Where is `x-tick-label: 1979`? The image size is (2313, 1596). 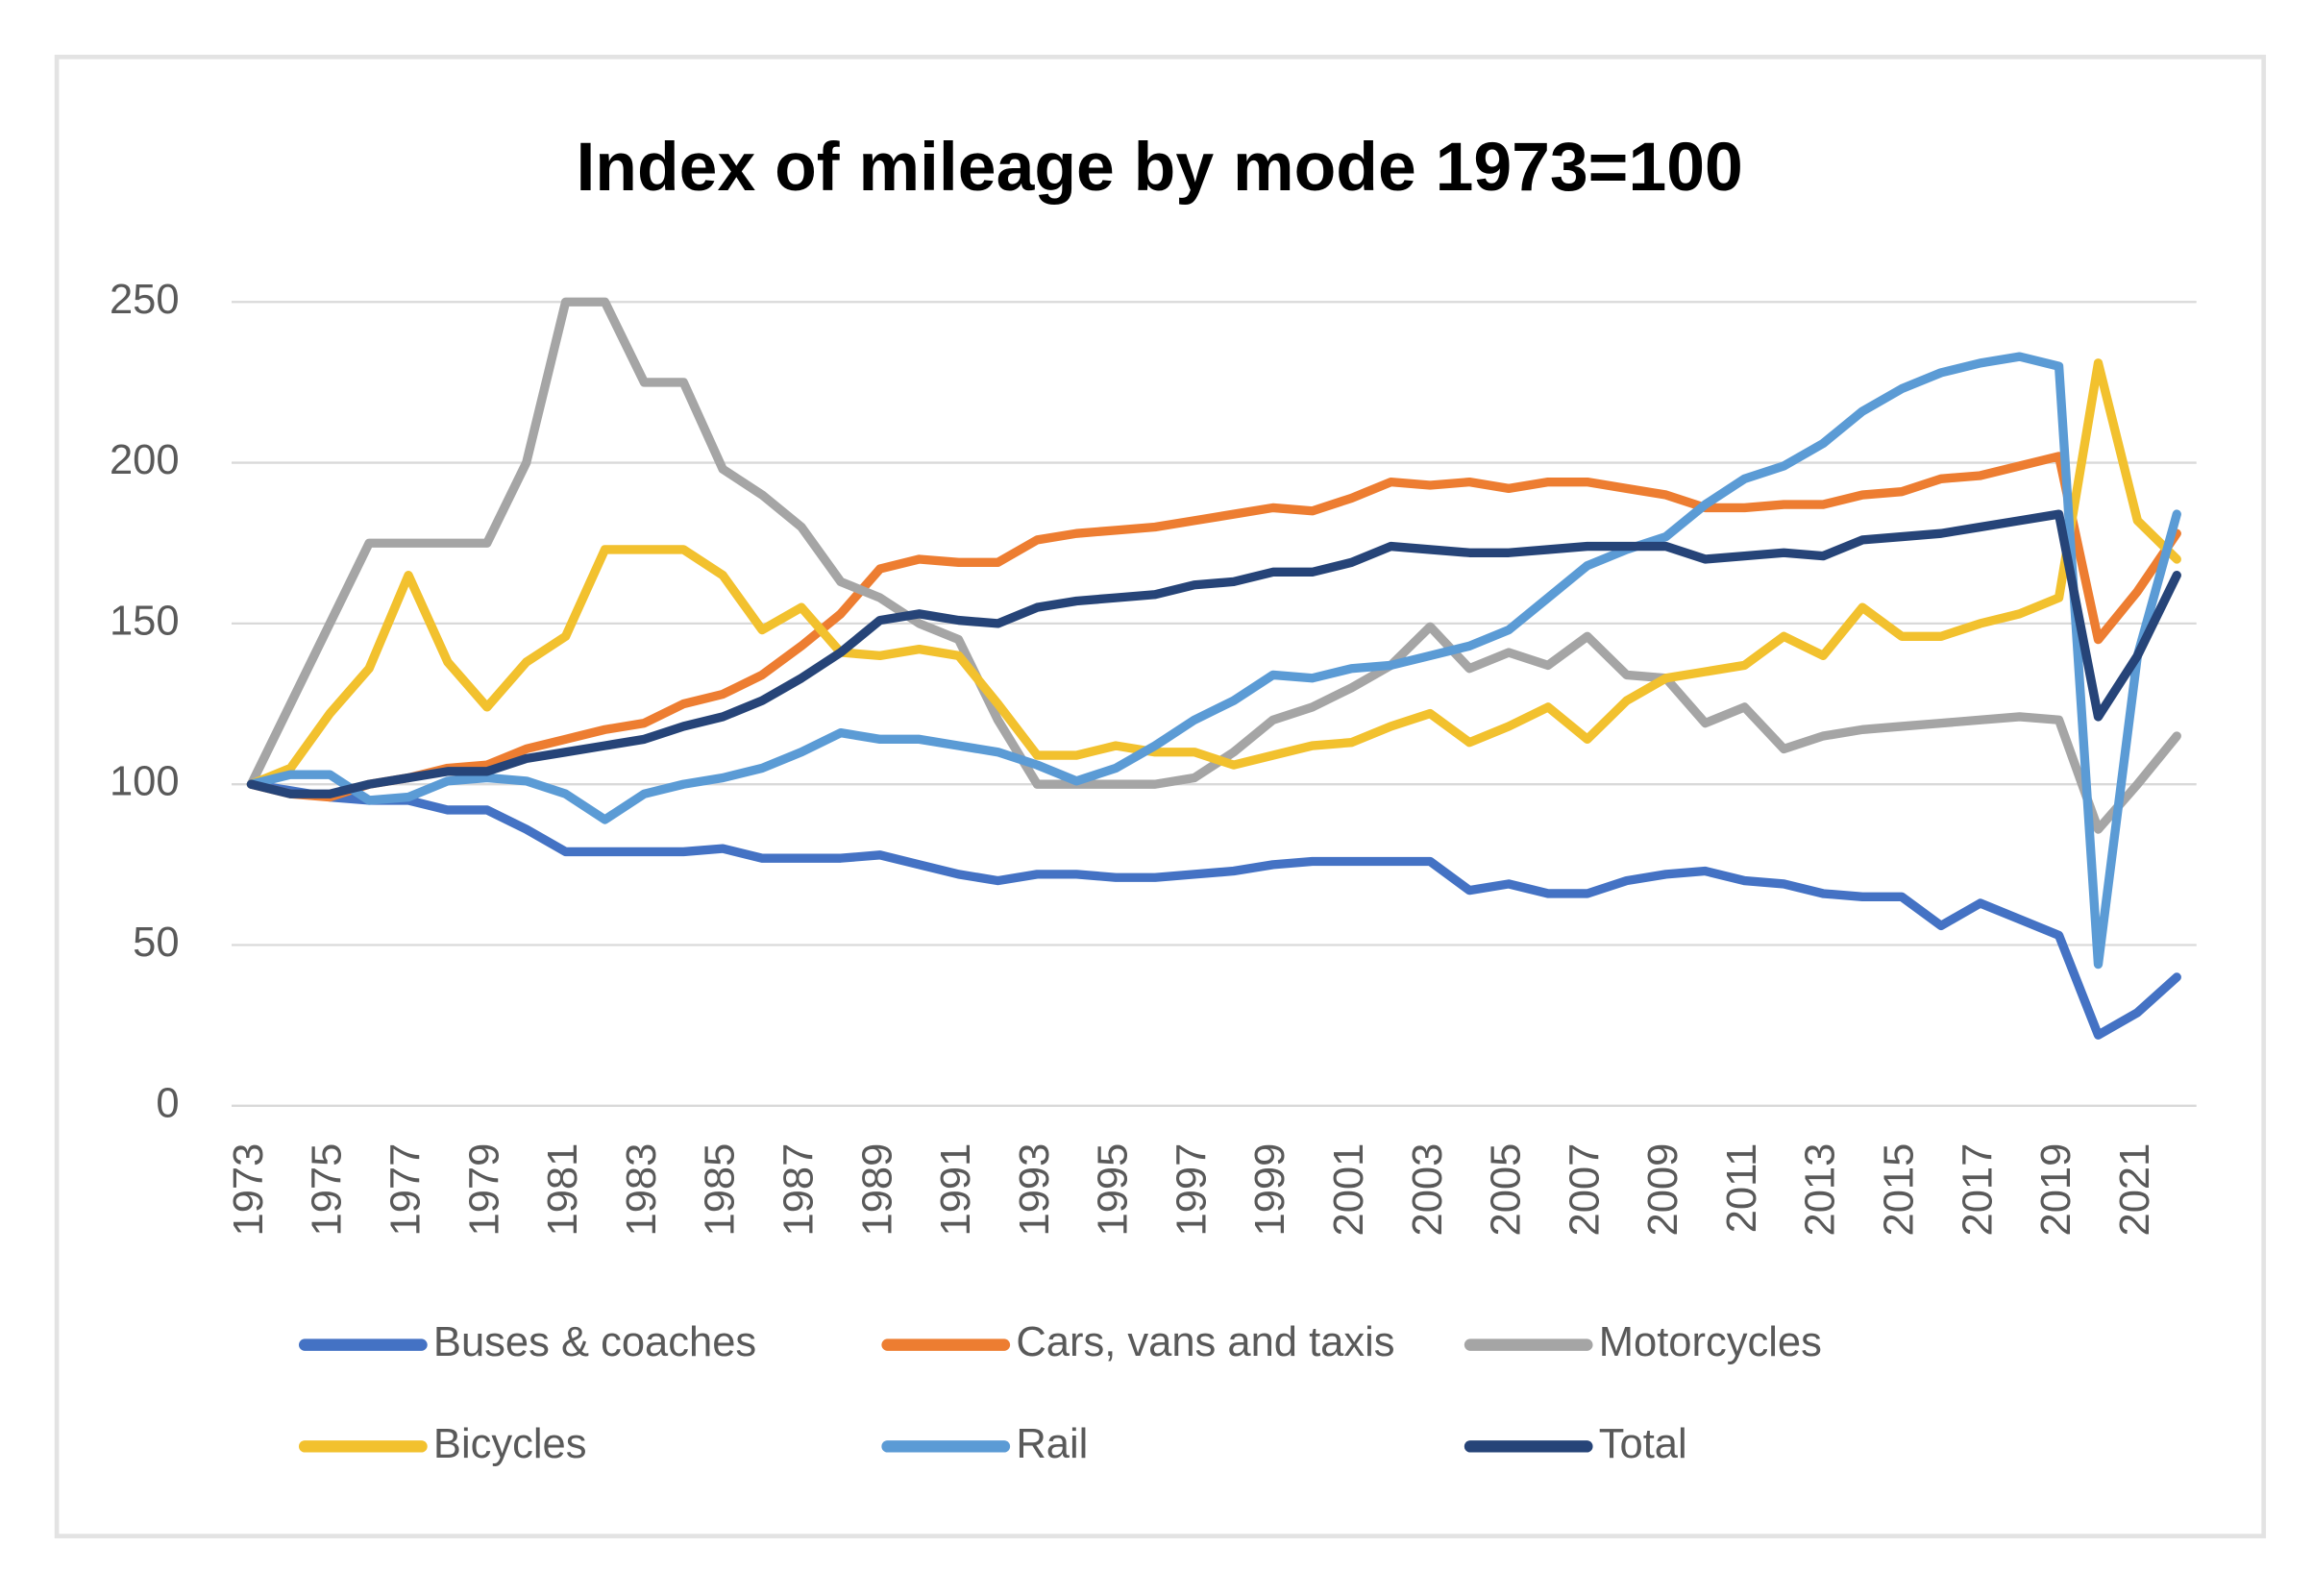
x-tick-label: 1979 is located at coordinates (484, 1190).